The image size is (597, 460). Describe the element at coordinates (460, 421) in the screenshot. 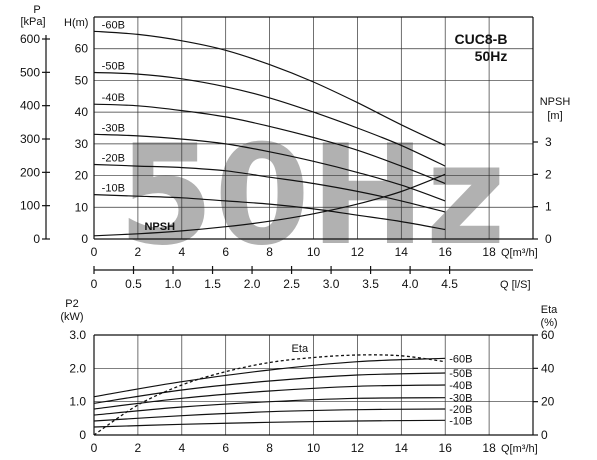

I see `power-series-label-10b: -10B` at that location.